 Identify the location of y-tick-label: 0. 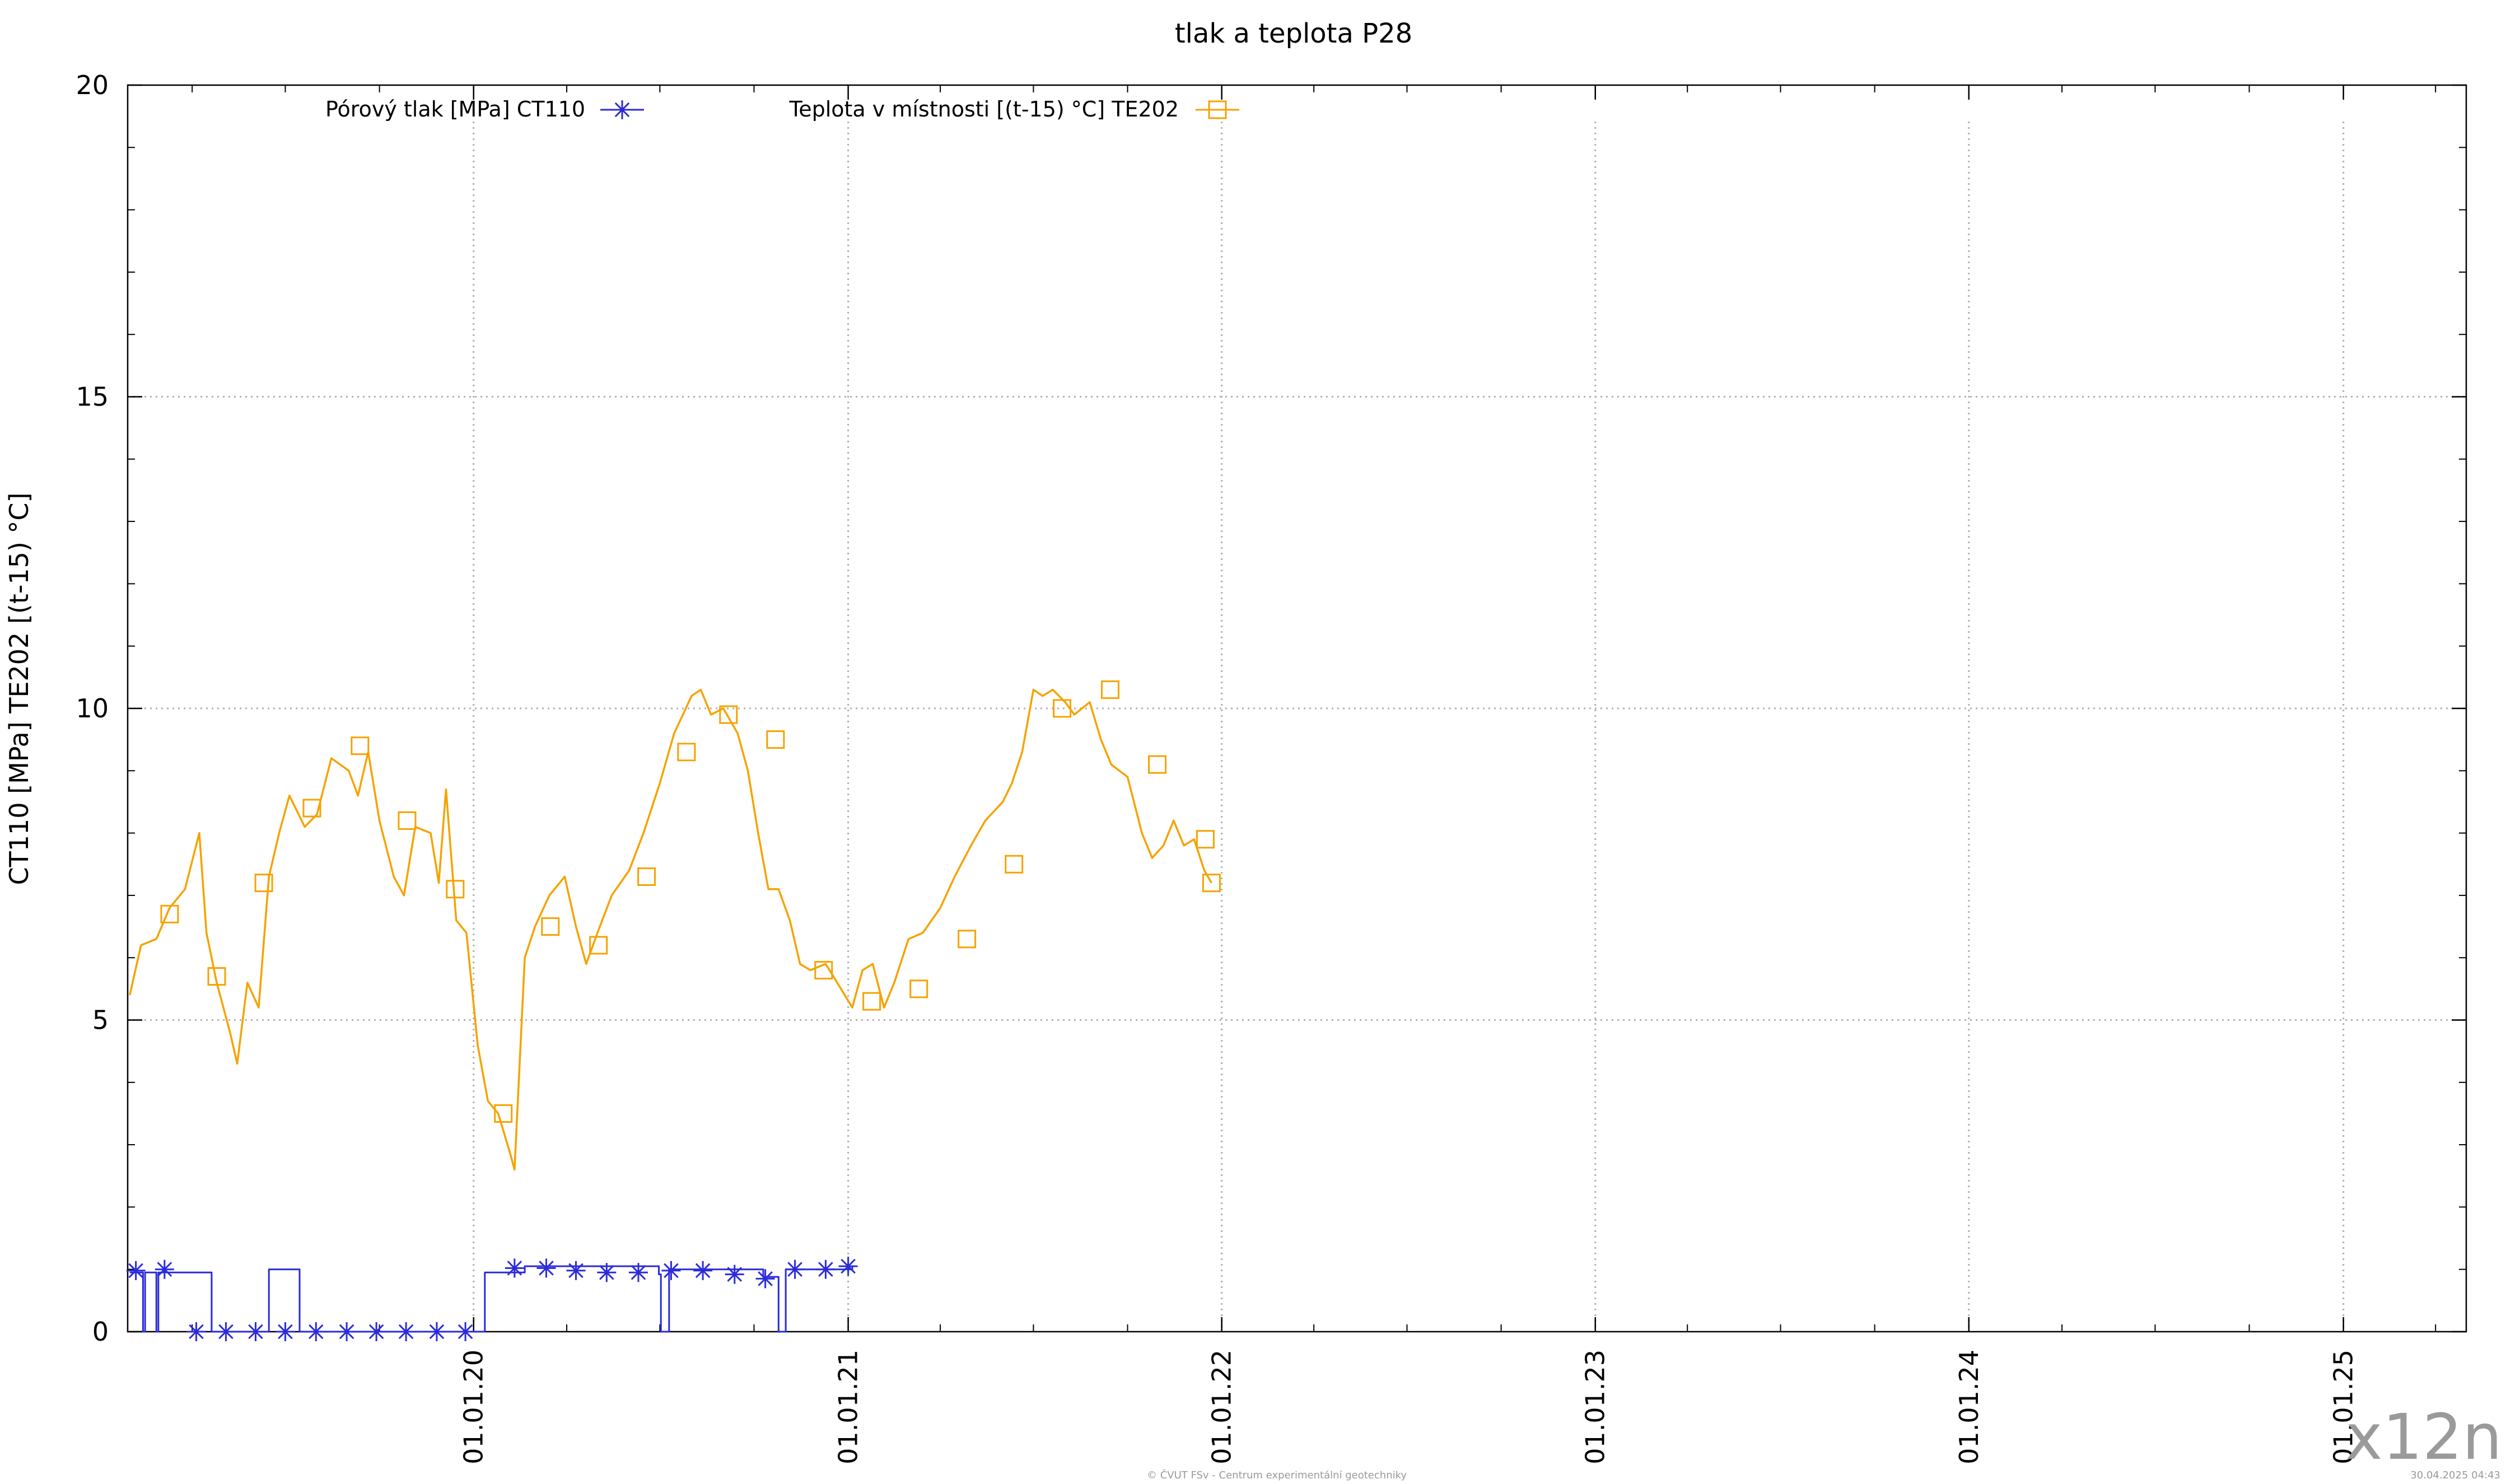
(101, 1332).